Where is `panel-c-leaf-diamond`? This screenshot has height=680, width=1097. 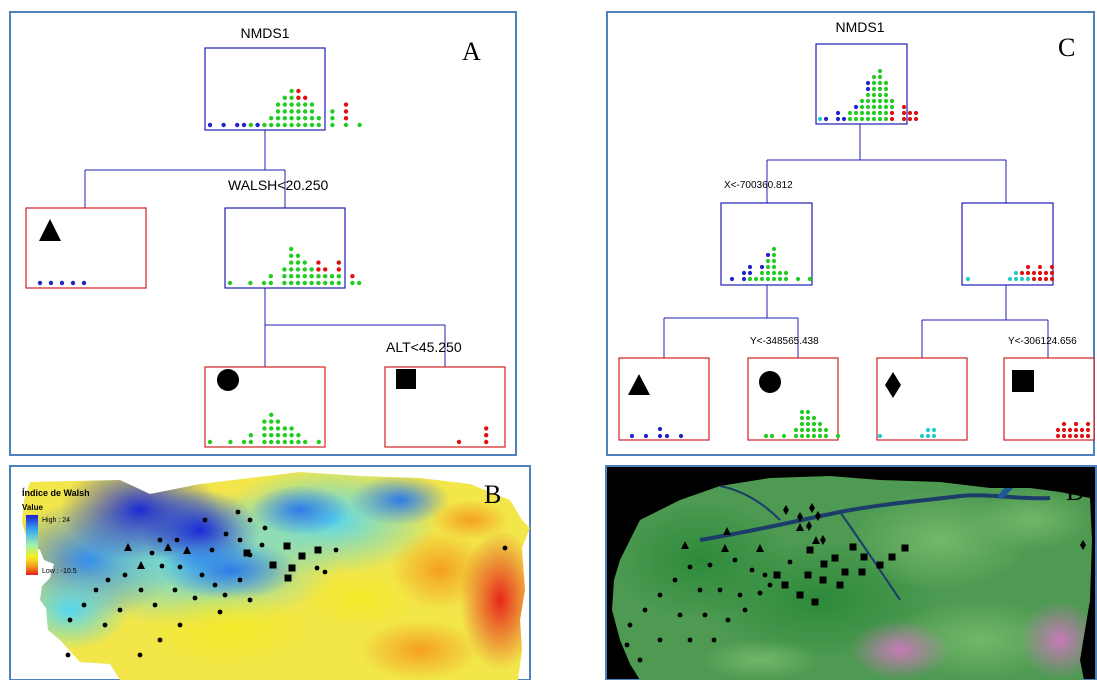
panel-c-leaf-diamond is located at coordinates (922, 399).